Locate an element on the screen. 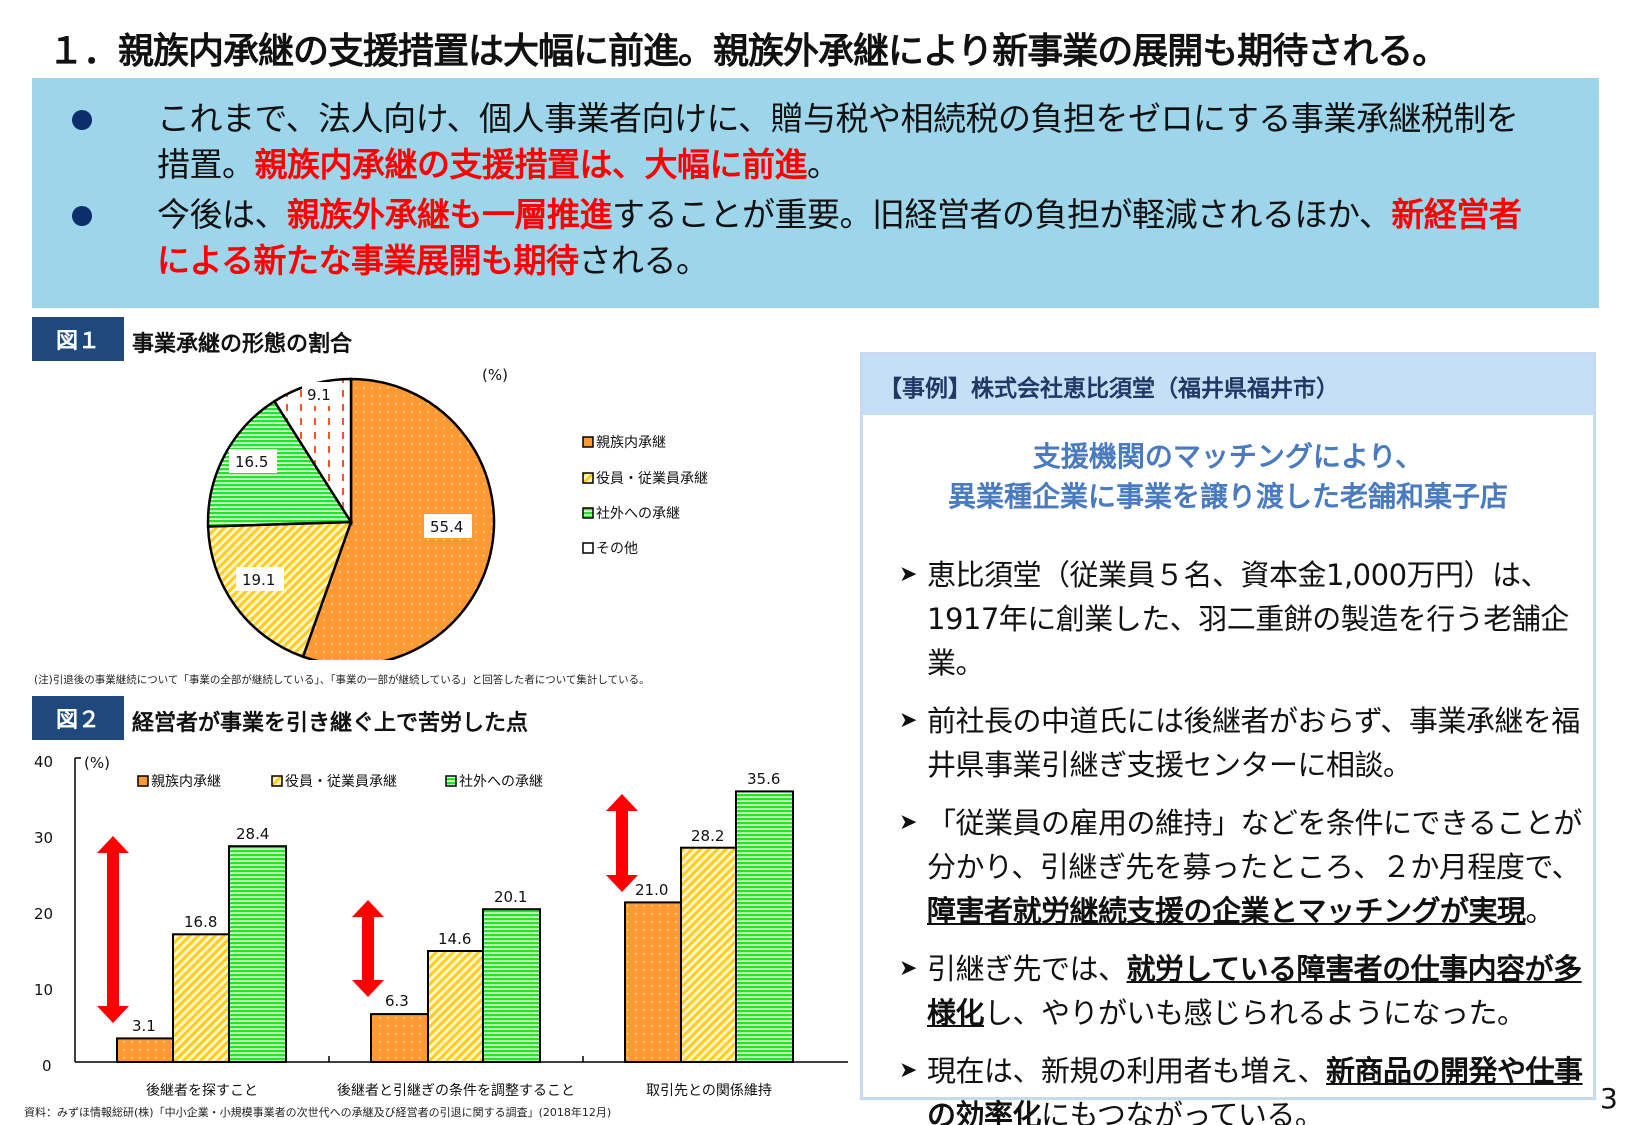 Image resolution: width=1625 pixels, height=1125 pixels. svg-text: 20 is located at coordinates (43, 914).